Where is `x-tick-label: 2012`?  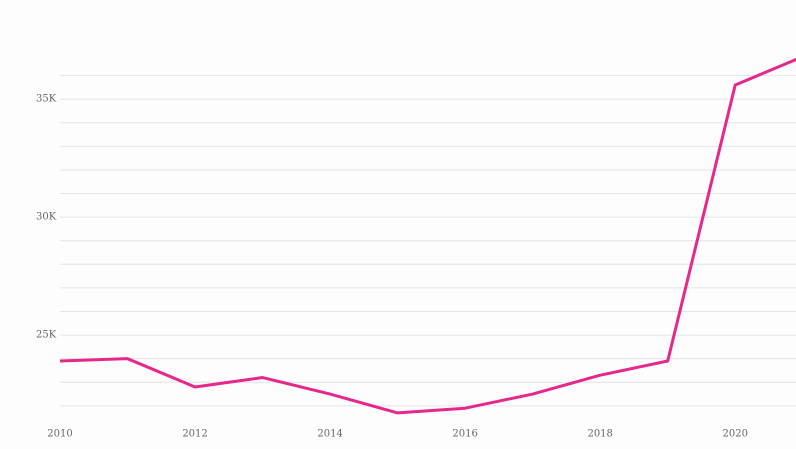 x-tick-label: 2012 is located at coordinates (194, 434).